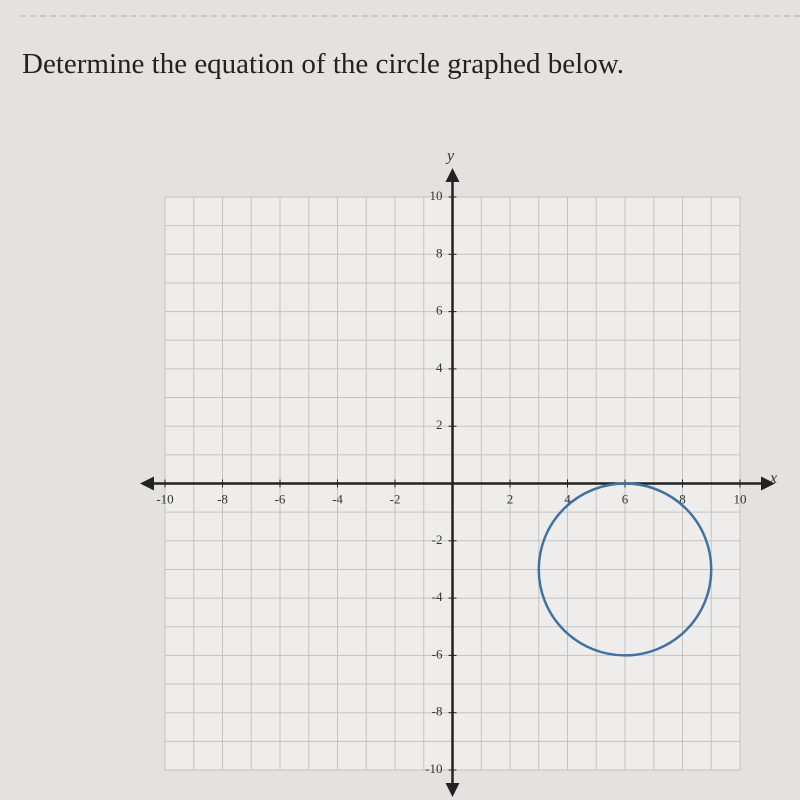 The width and height of the screenshot is (800, 800). I want to click on x-tick-label: 8, so click(682, 498).